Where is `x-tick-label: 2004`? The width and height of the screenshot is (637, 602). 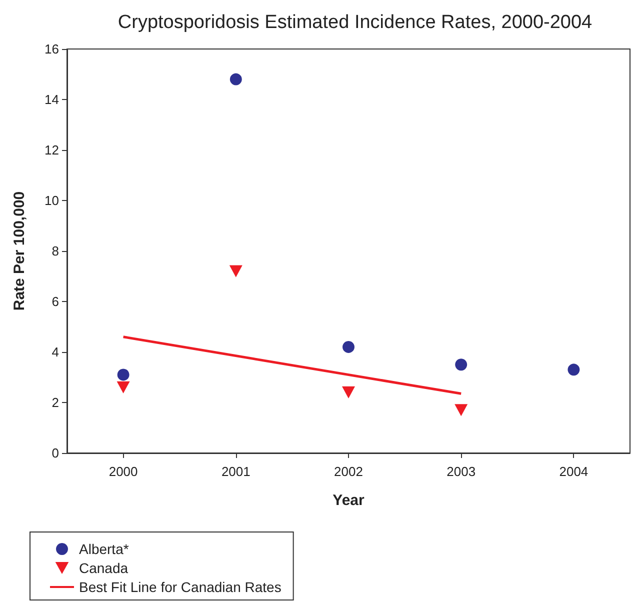 x-tick-label: 2004 is located at coordinates (573, 471).